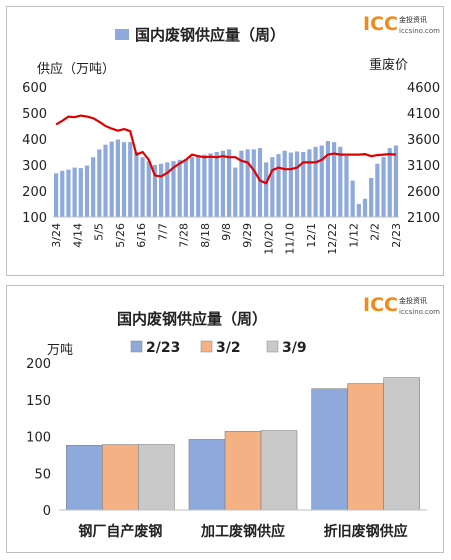  I want to click on legend-label: 3/2, so click(228, 348).